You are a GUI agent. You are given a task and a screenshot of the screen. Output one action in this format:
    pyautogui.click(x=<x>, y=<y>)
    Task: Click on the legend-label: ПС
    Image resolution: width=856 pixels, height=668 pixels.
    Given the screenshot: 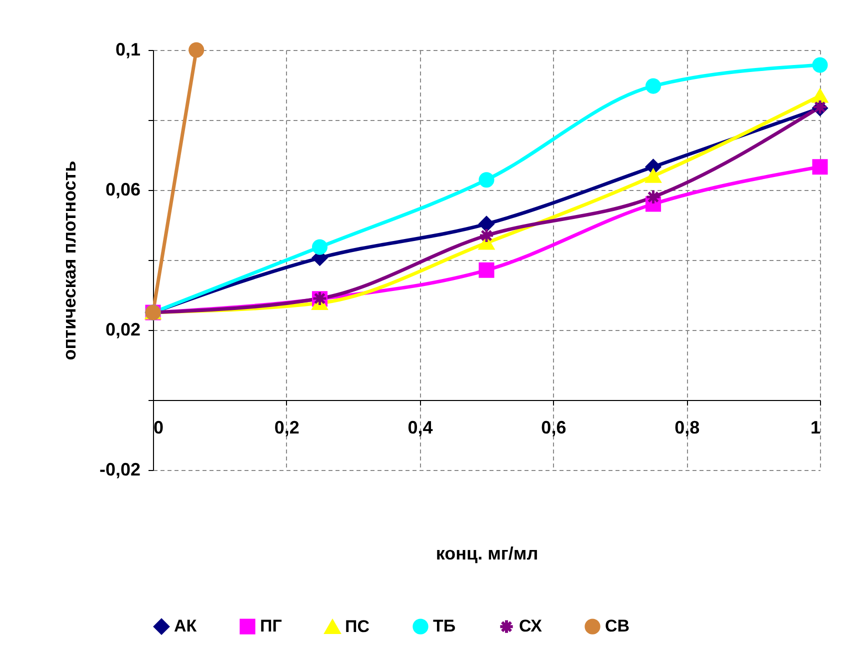 What is the action you would take?
    pyautogui.click(x=357, y=626)
    